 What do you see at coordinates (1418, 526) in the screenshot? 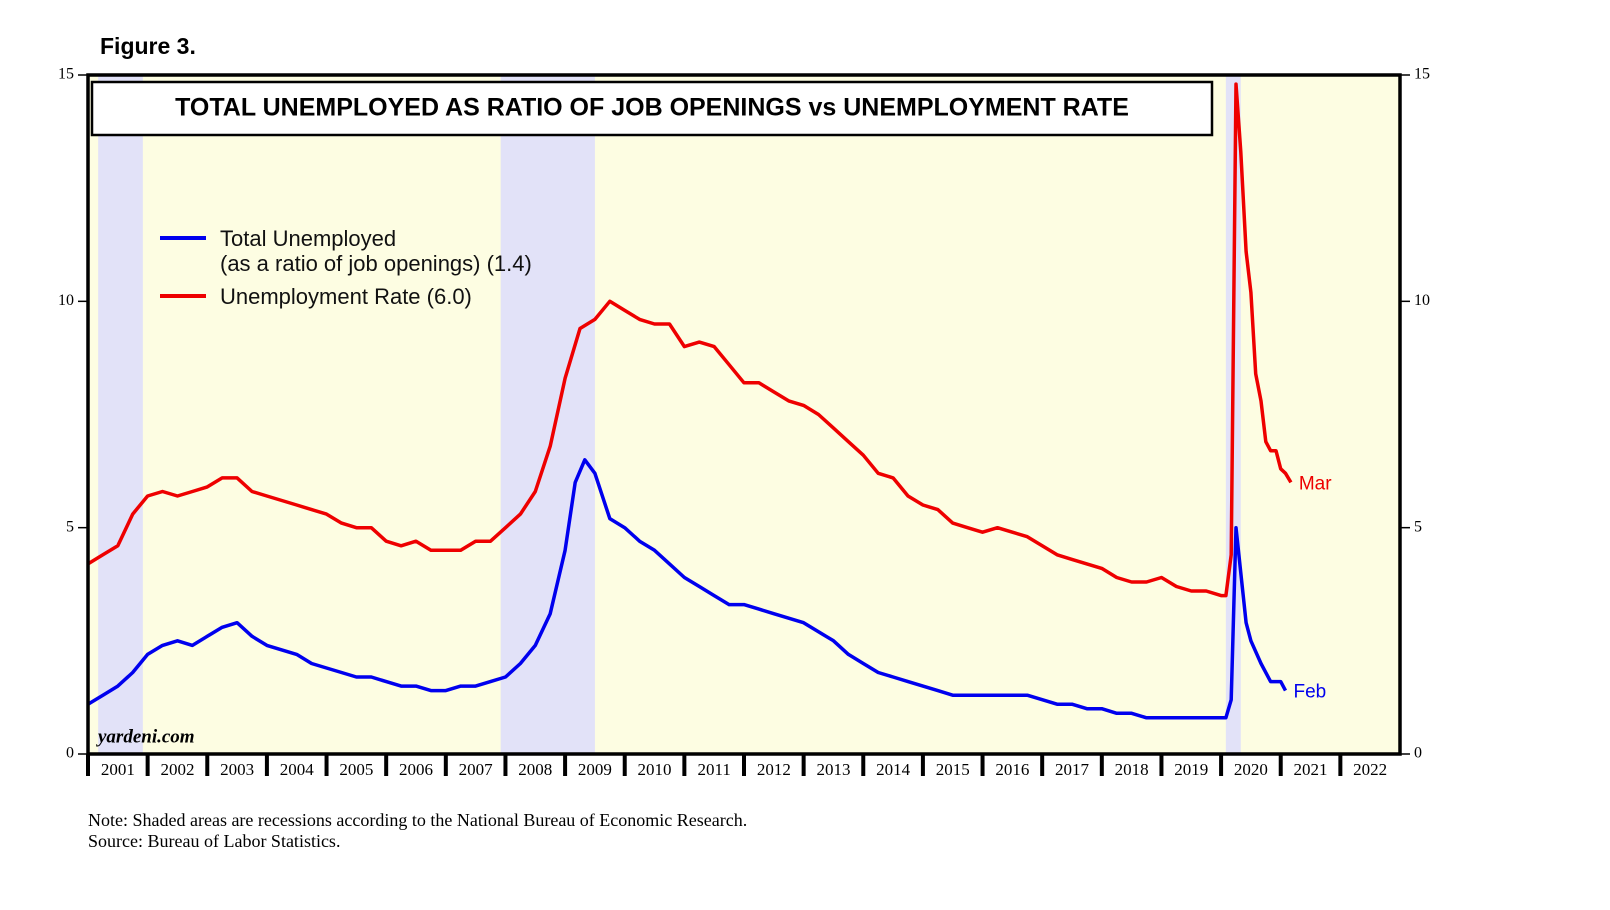
I see `y2-tick-label: 5` at bounding box center [1418, 526].